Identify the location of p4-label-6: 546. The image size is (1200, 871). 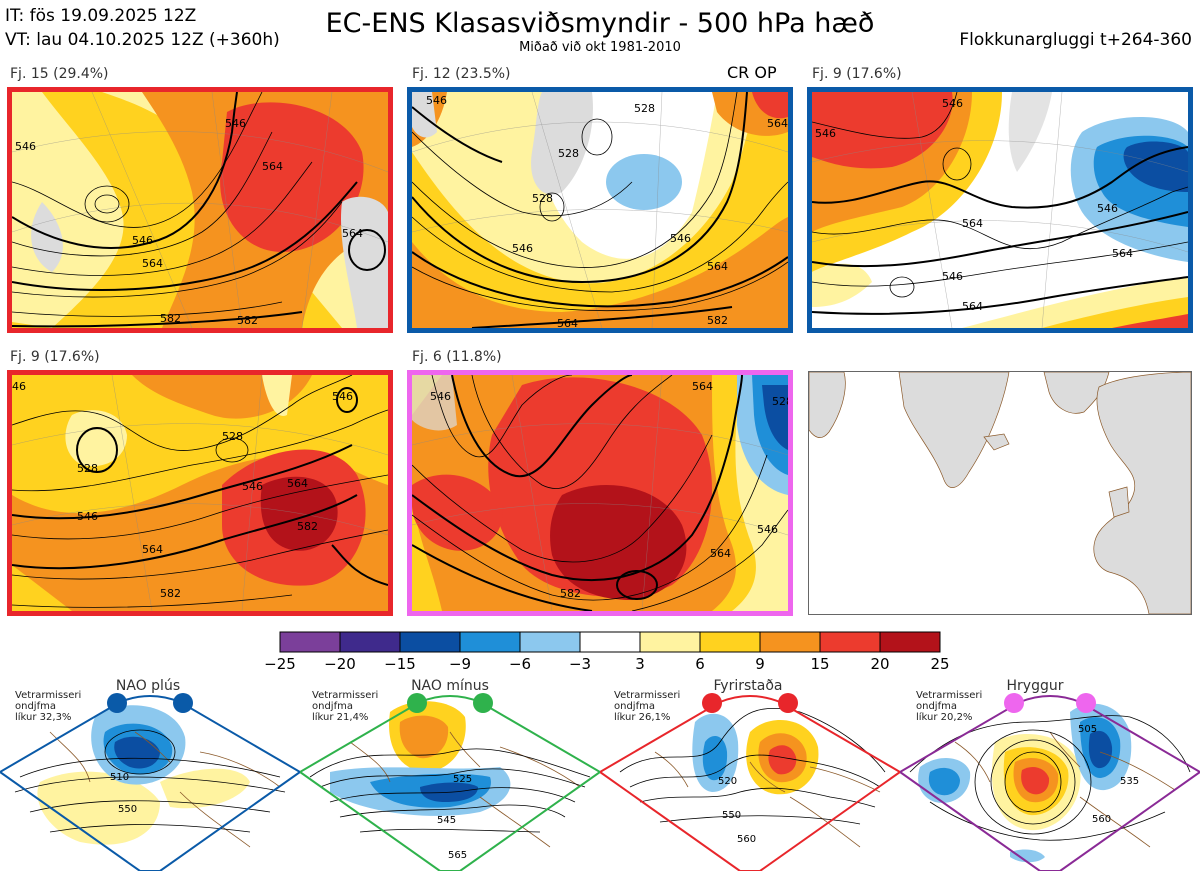
(87, 516).